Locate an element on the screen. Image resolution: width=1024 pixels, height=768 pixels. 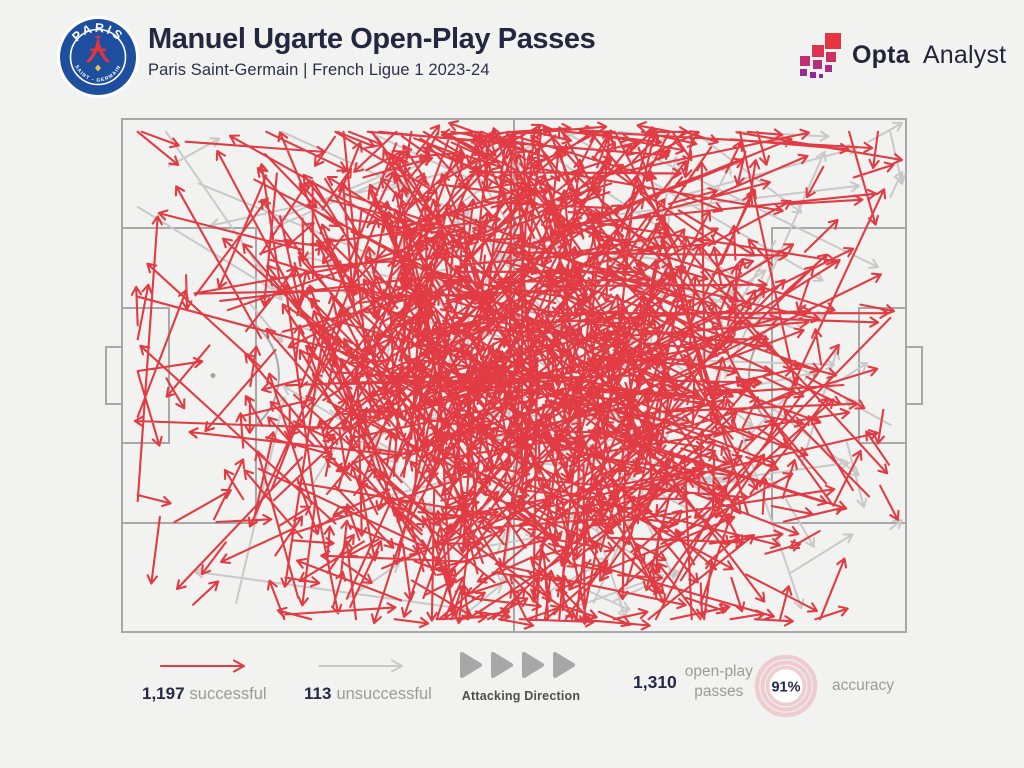
legend-total-passes: 1,310 open-play passes is located at coordinates (693, 682).